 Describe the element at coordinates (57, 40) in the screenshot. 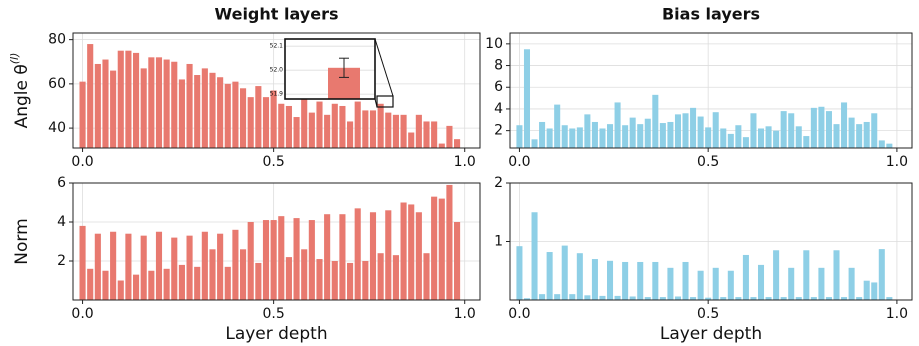

I see `y-tick-label: 80` at that location.